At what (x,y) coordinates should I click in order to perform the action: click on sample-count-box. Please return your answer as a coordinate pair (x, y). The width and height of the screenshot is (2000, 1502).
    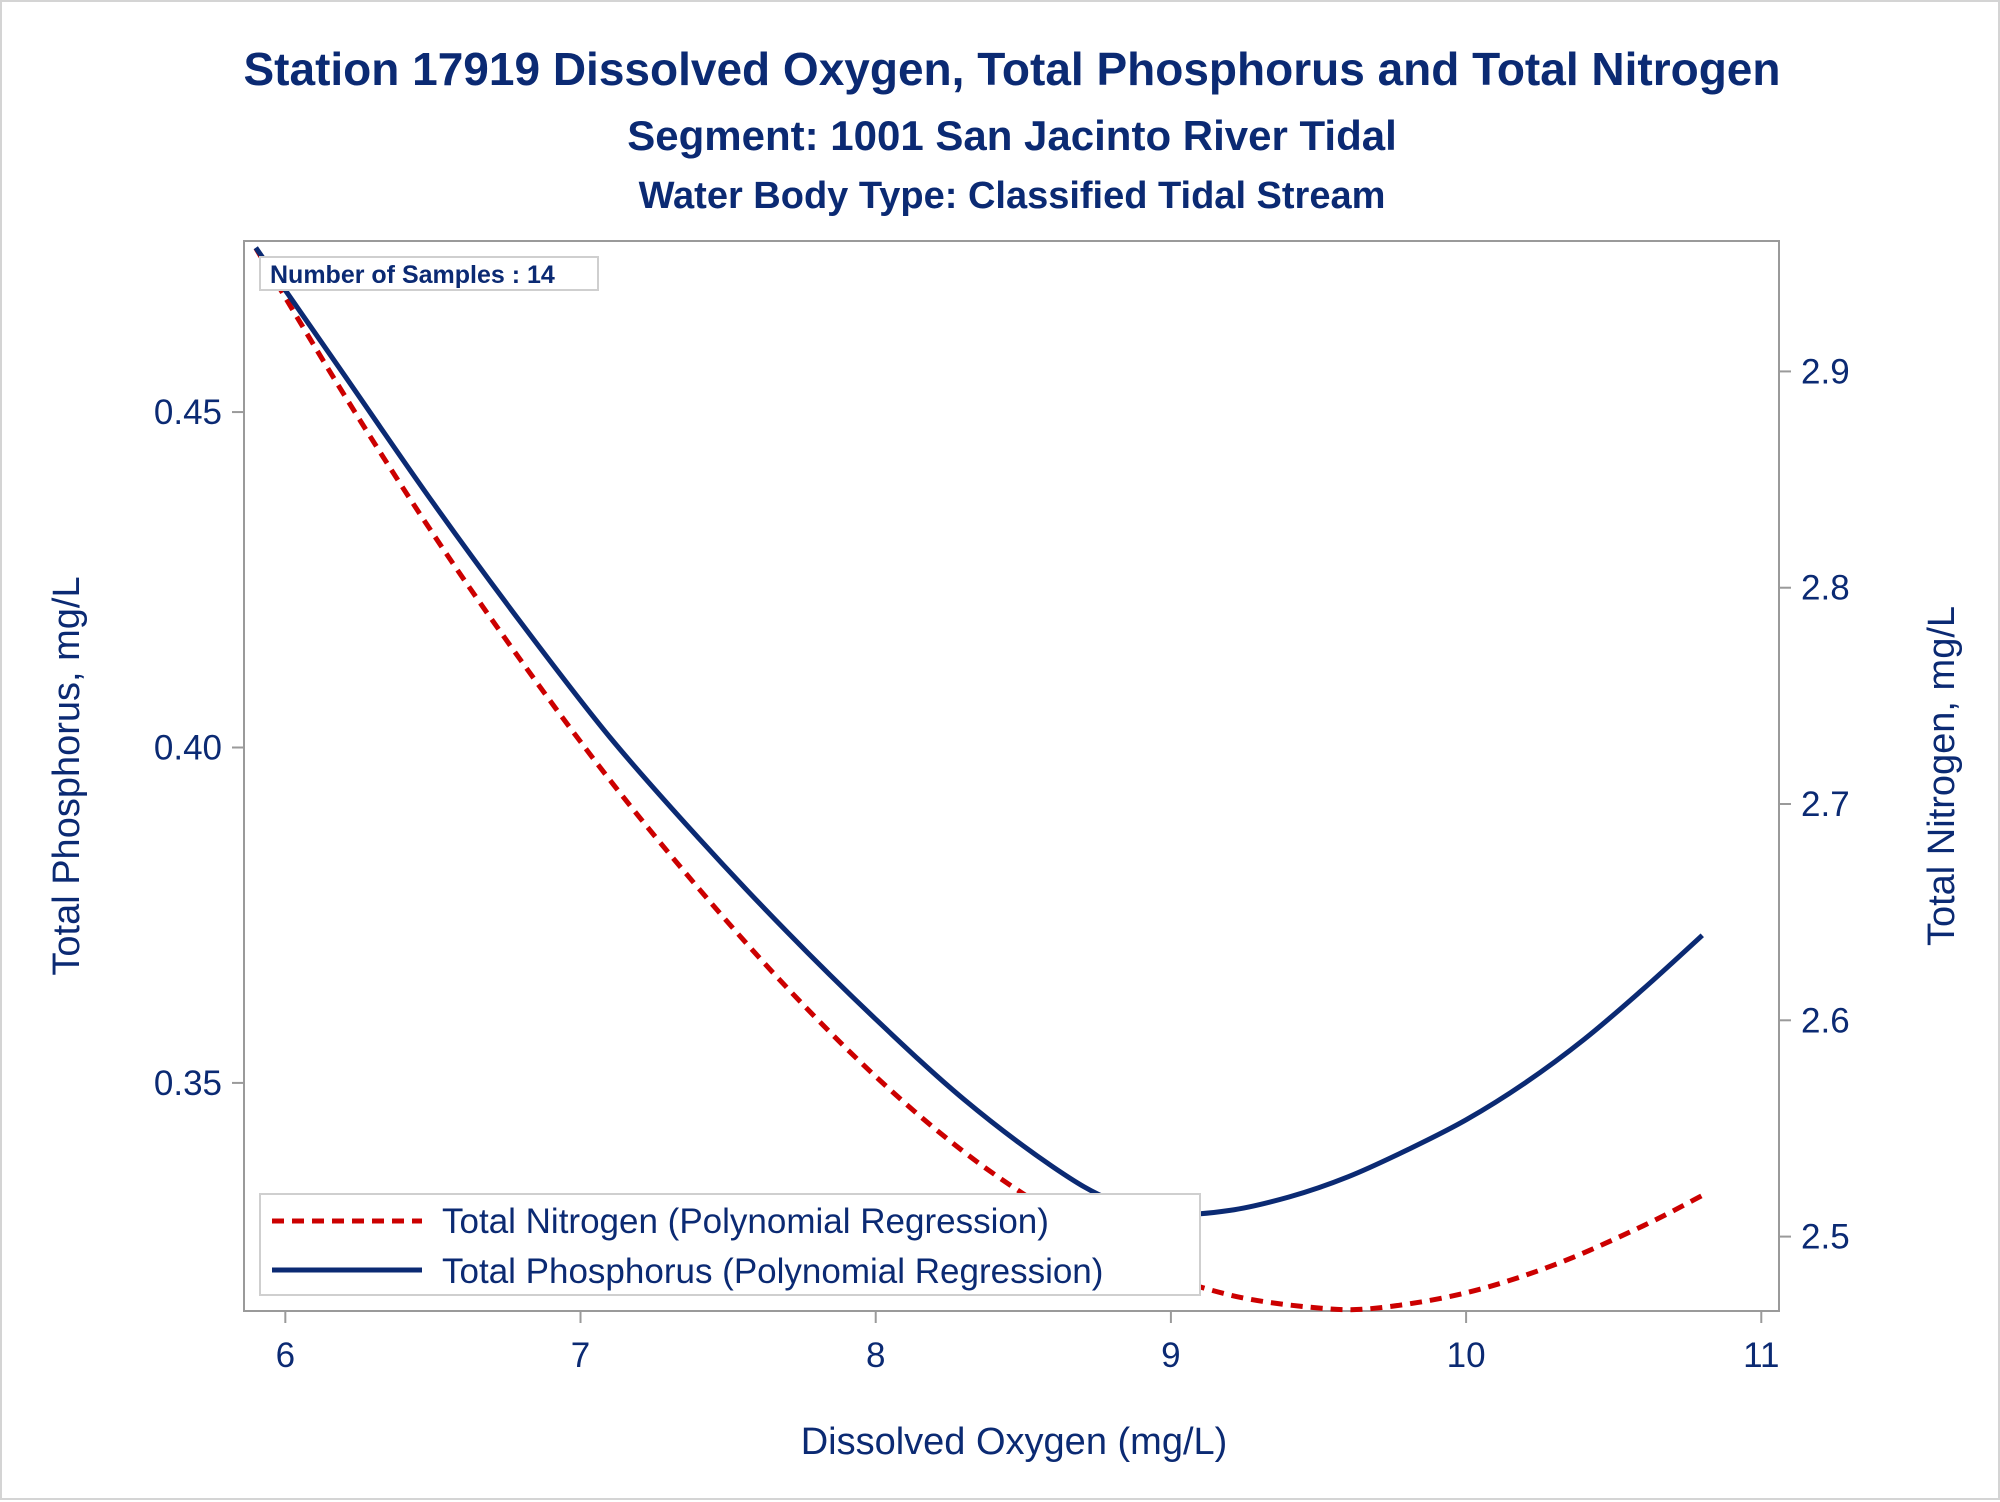
    Looking at the image, I should click on (429, 273).